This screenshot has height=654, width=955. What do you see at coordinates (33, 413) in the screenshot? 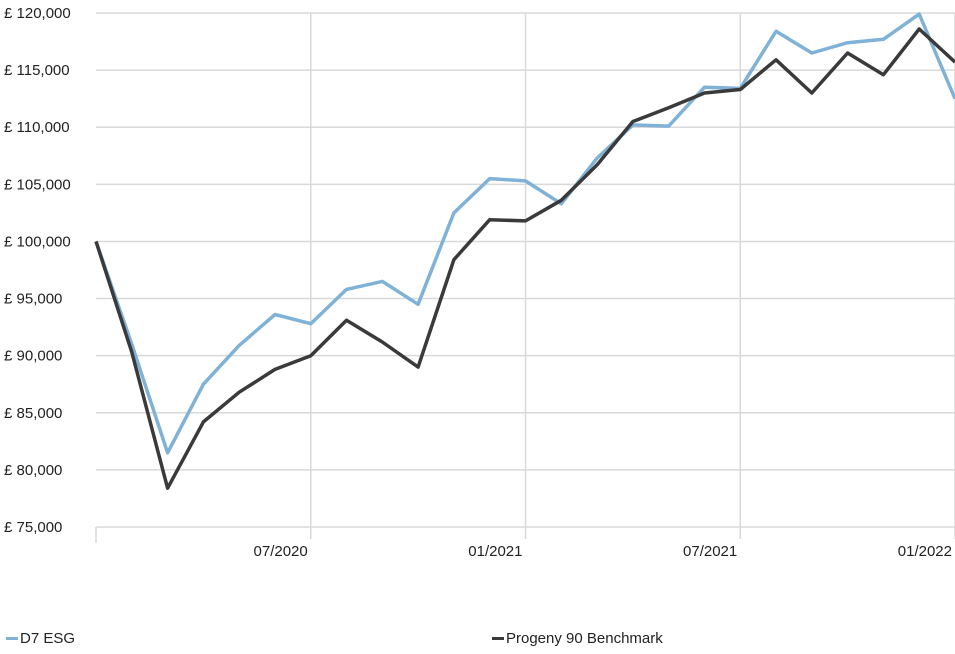
I see `y-tick-label: £ 85,000` at bounding box center [33, 413].